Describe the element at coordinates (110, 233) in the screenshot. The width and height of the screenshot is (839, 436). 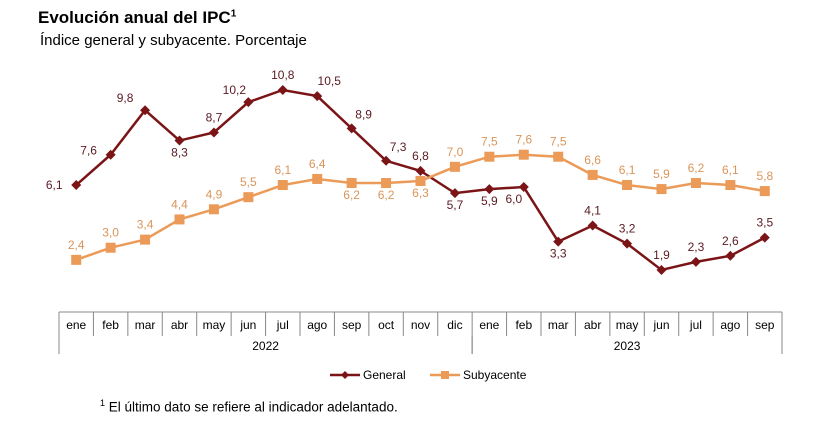
I see `data-label-subyacente: 3,0` at that location.